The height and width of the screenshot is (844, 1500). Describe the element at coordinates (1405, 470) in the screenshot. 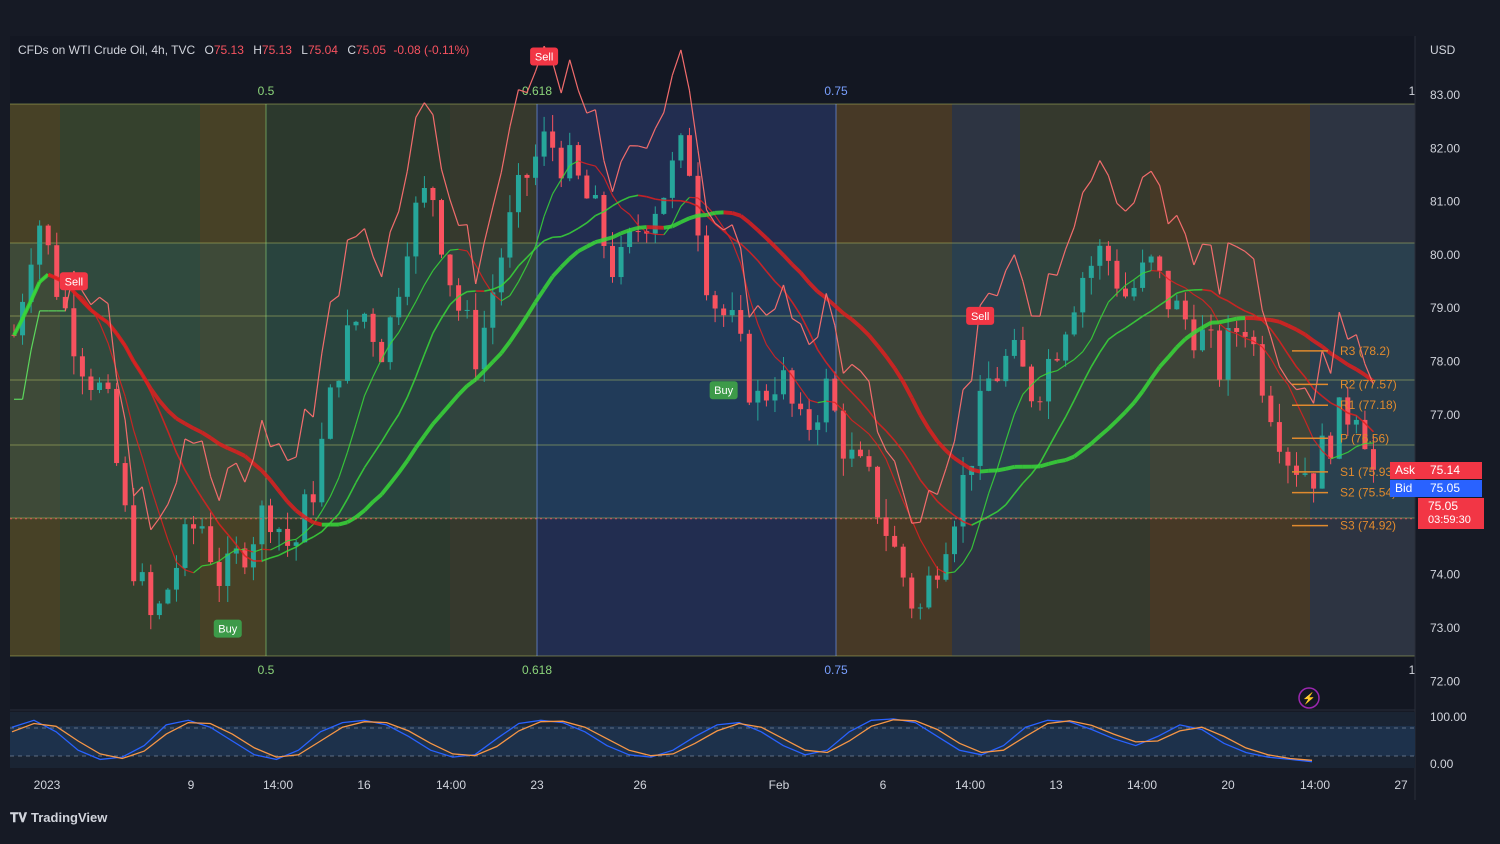

I see `ask-label: Ask` at that location.